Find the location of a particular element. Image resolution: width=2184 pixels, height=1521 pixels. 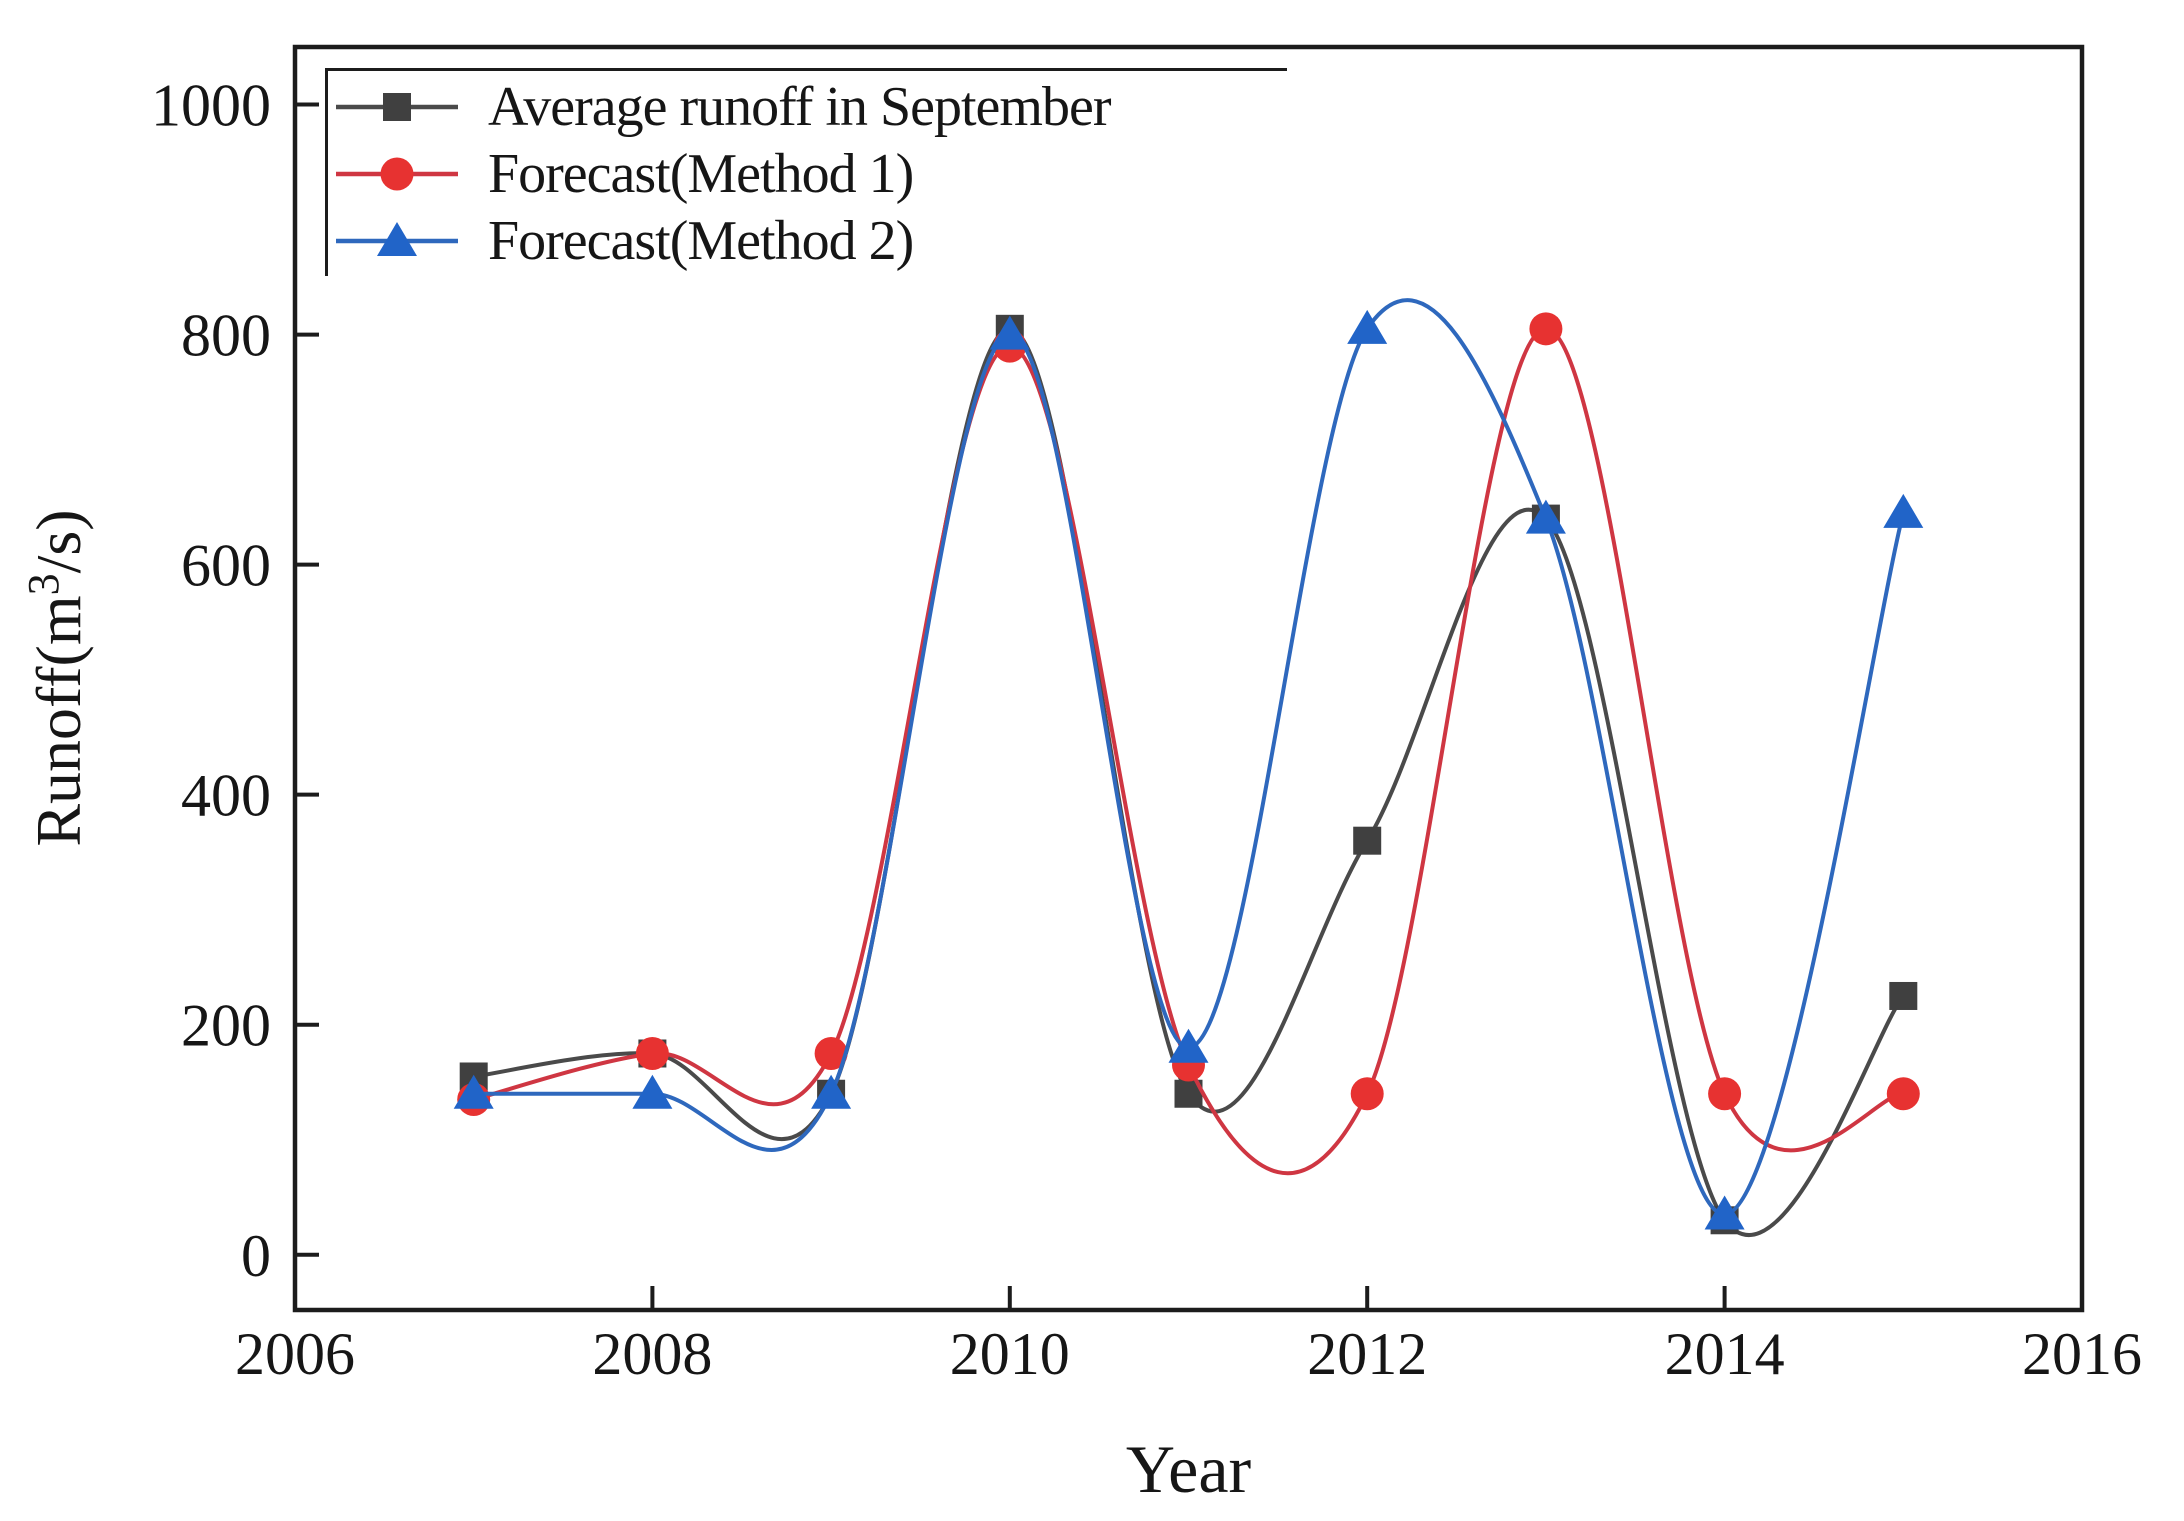

legend-triangle is located at coordinates (397, 238).